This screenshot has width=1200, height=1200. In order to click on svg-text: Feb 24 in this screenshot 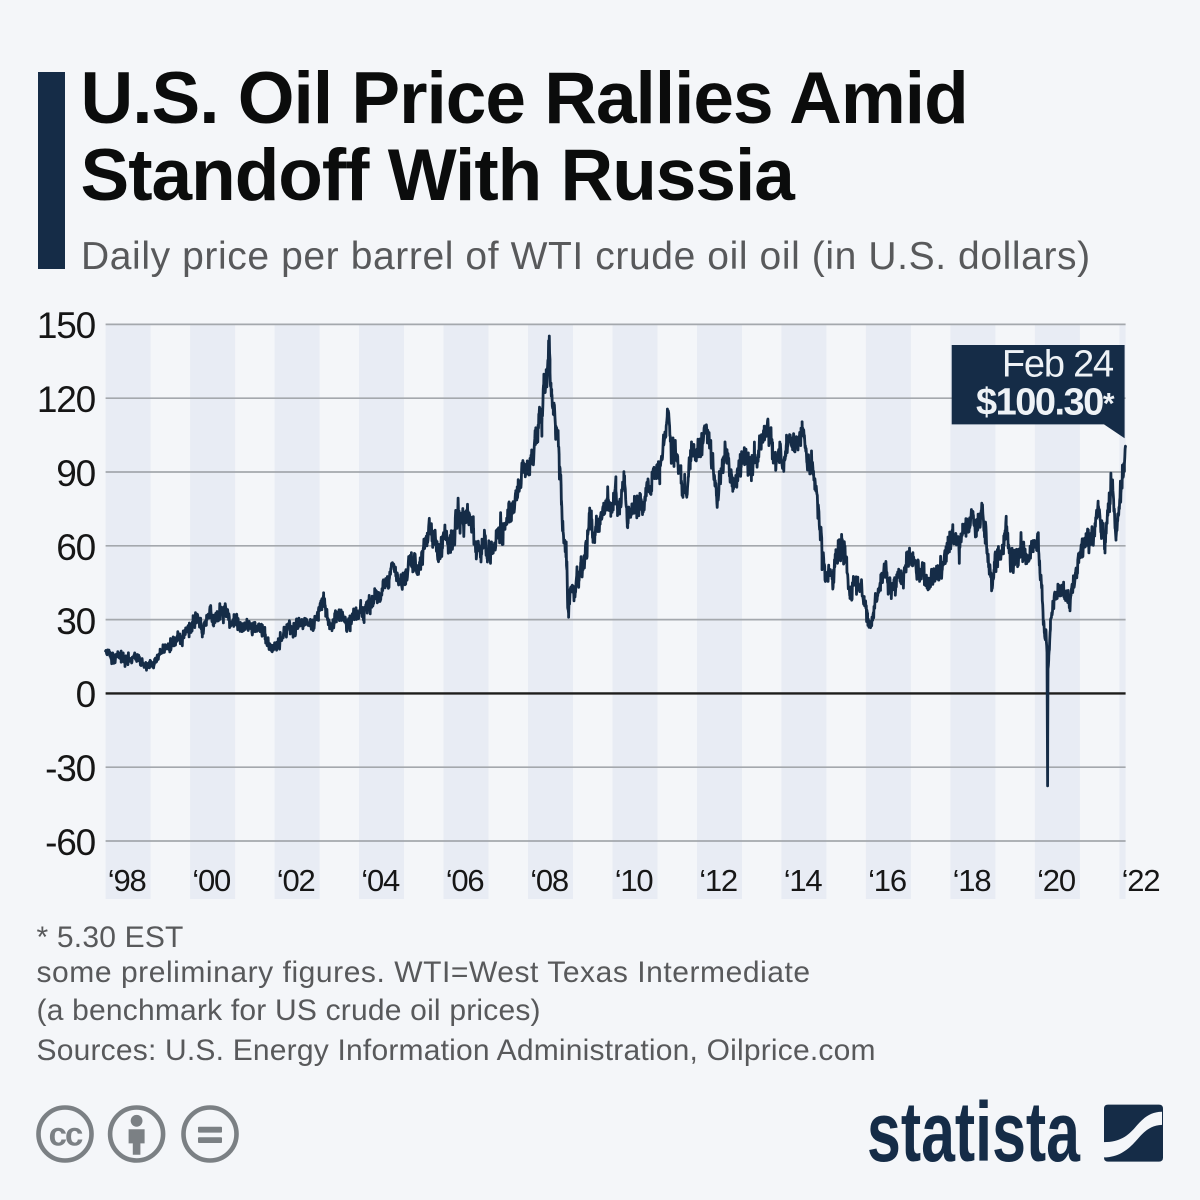, I will do `click(1058, 365)`.